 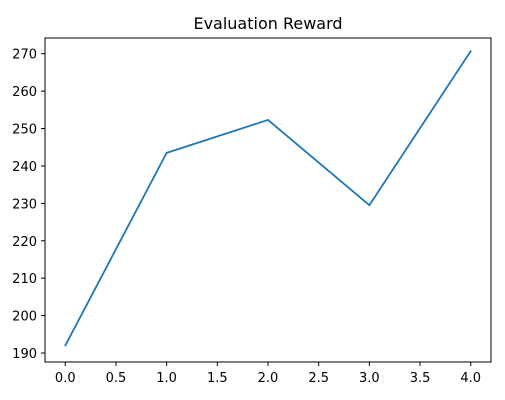 What do you see at coordinates (318, 378) in the screenshot?
I see `x-tick-label: 2.5` at bounding box center [318, 378].